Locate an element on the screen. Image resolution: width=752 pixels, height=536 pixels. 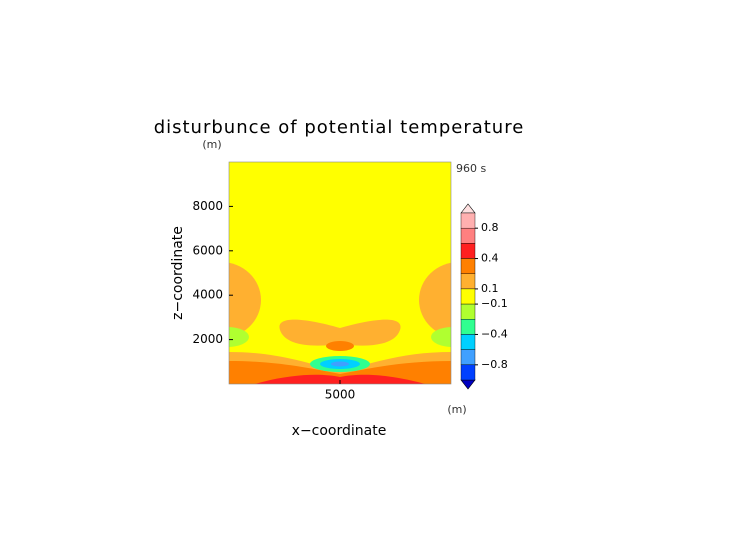
y-tick-label: 8000 is located at coordinates (207, 206).